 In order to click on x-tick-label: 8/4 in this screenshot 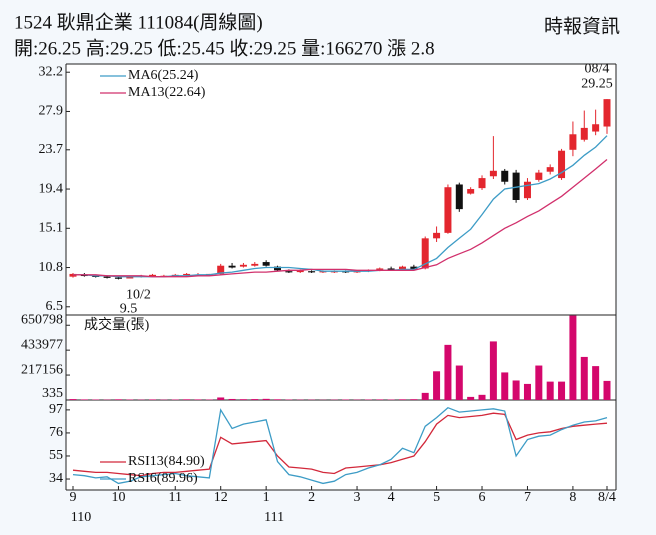, I will do `click(607, 497)`.